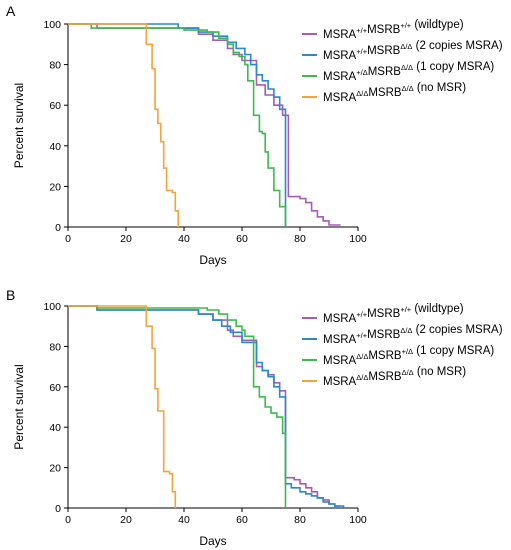  What do you see at coordinates (11, 11) in the screenshot?
I see `panel-label: A` at bounding box center [11, 11].